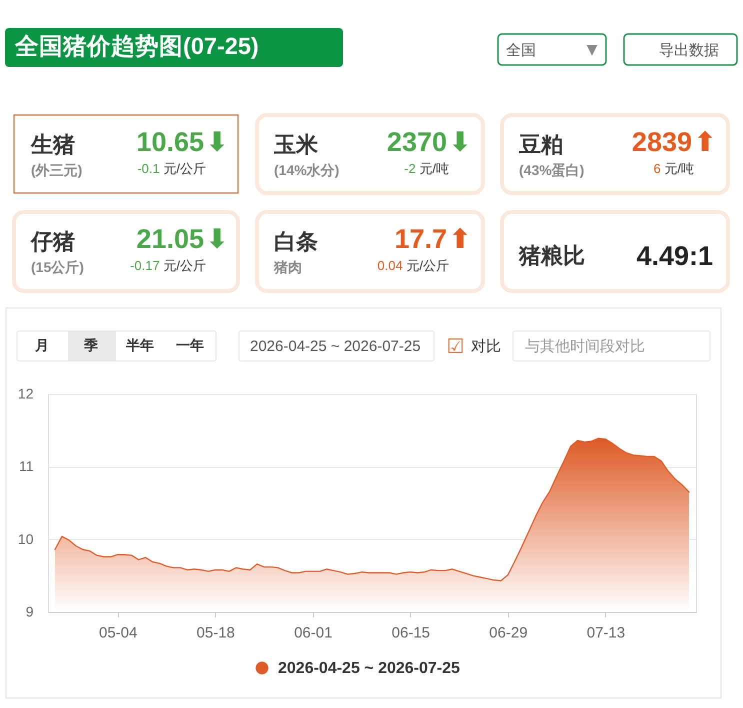  What do you see at coordinates (674, 256) in the screenshot?
I see `text: 4.49:1` at bounding box center [674, 256].